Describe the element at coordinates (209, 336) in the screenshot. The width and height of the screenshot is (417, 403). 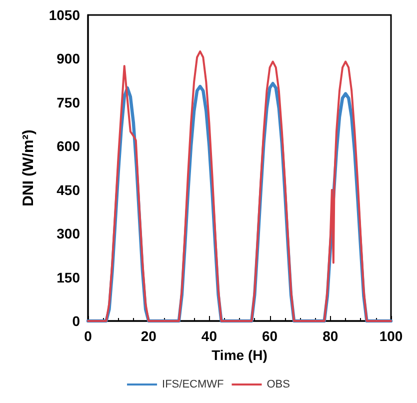
I see `x-tick-label: 40` at that location.